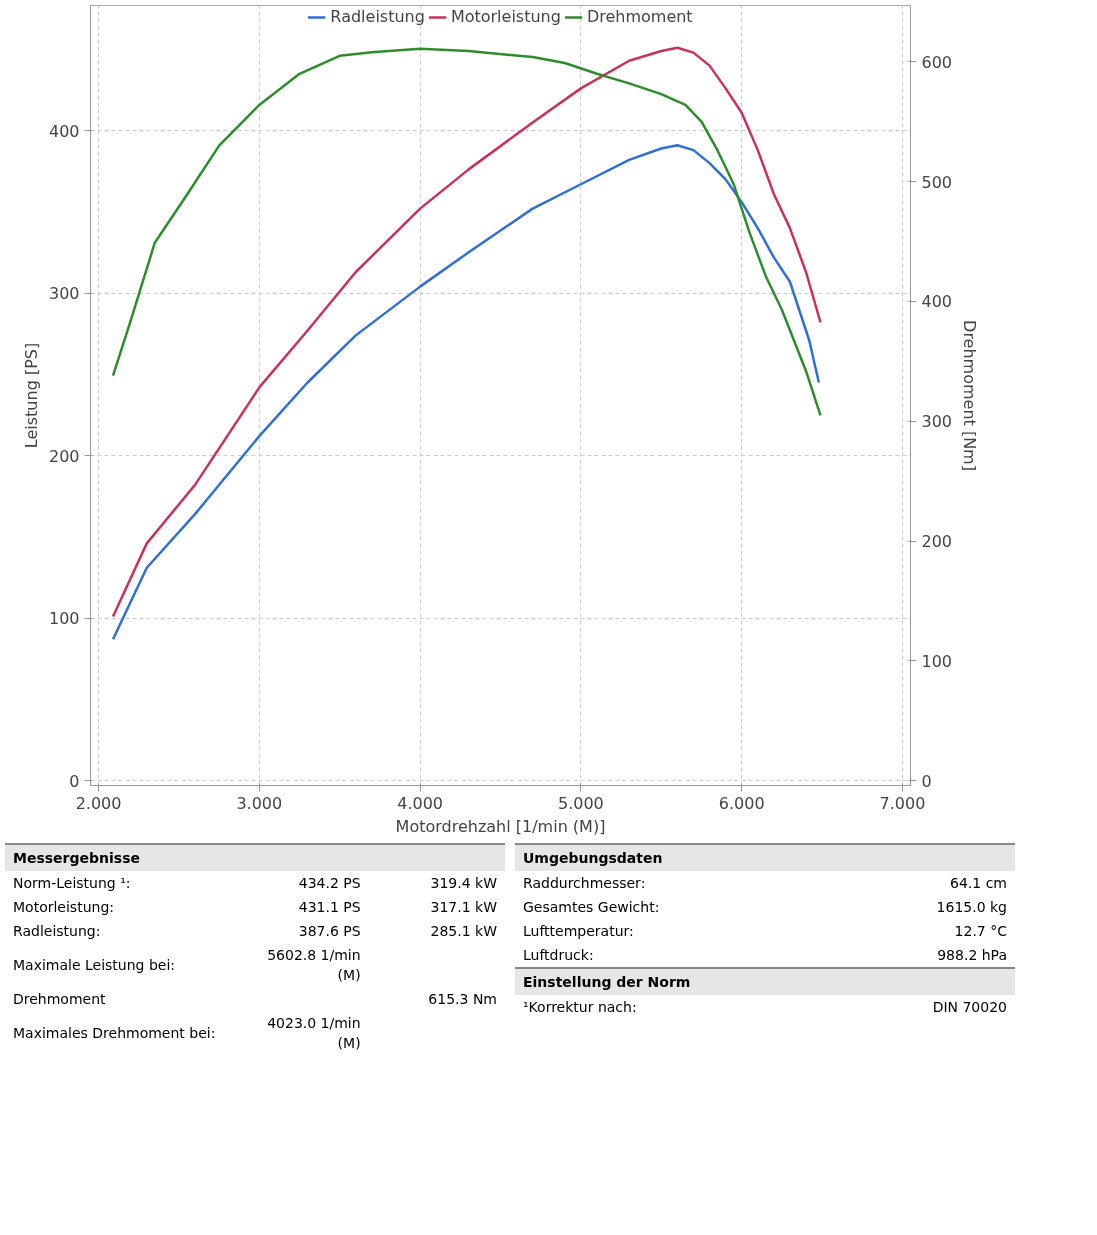 The height and width of the screenshot is (1235, 1097). What do you see at coordinates (765, 955) in the screenshot?
I see `text: Luftdruck: 988.2 hPa` at bounding box center [765, 955].